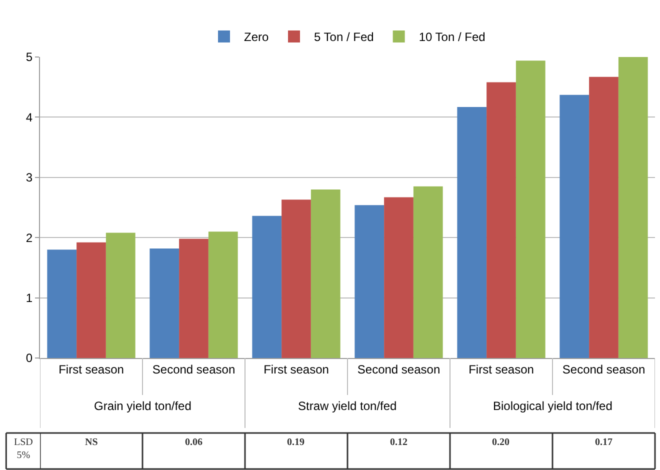 The width and height of the screenshot is (660, 470). What do you see at coordinates (29, 117) in the screenshot?
I see `y-tick-label: 4` at bounding box center [29, 117].